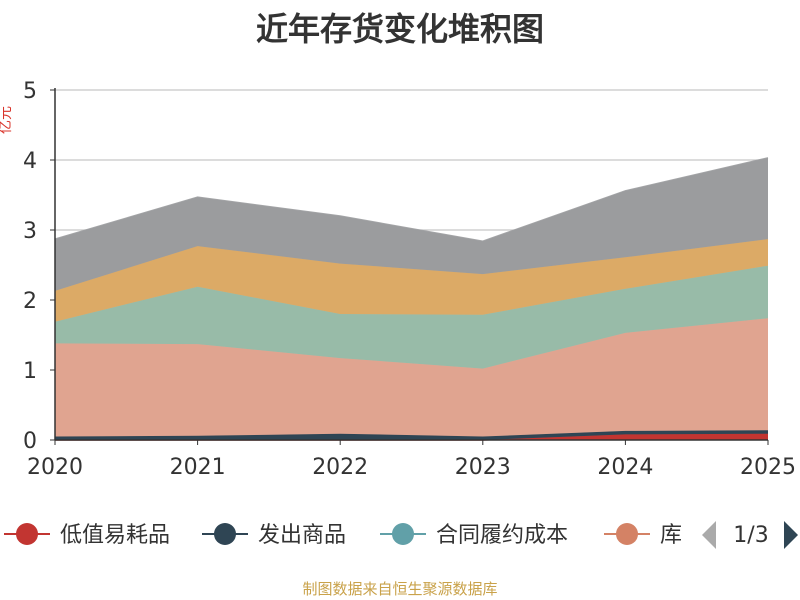  I want to click on legend-item-1: 发出商品, so click(274, 535).